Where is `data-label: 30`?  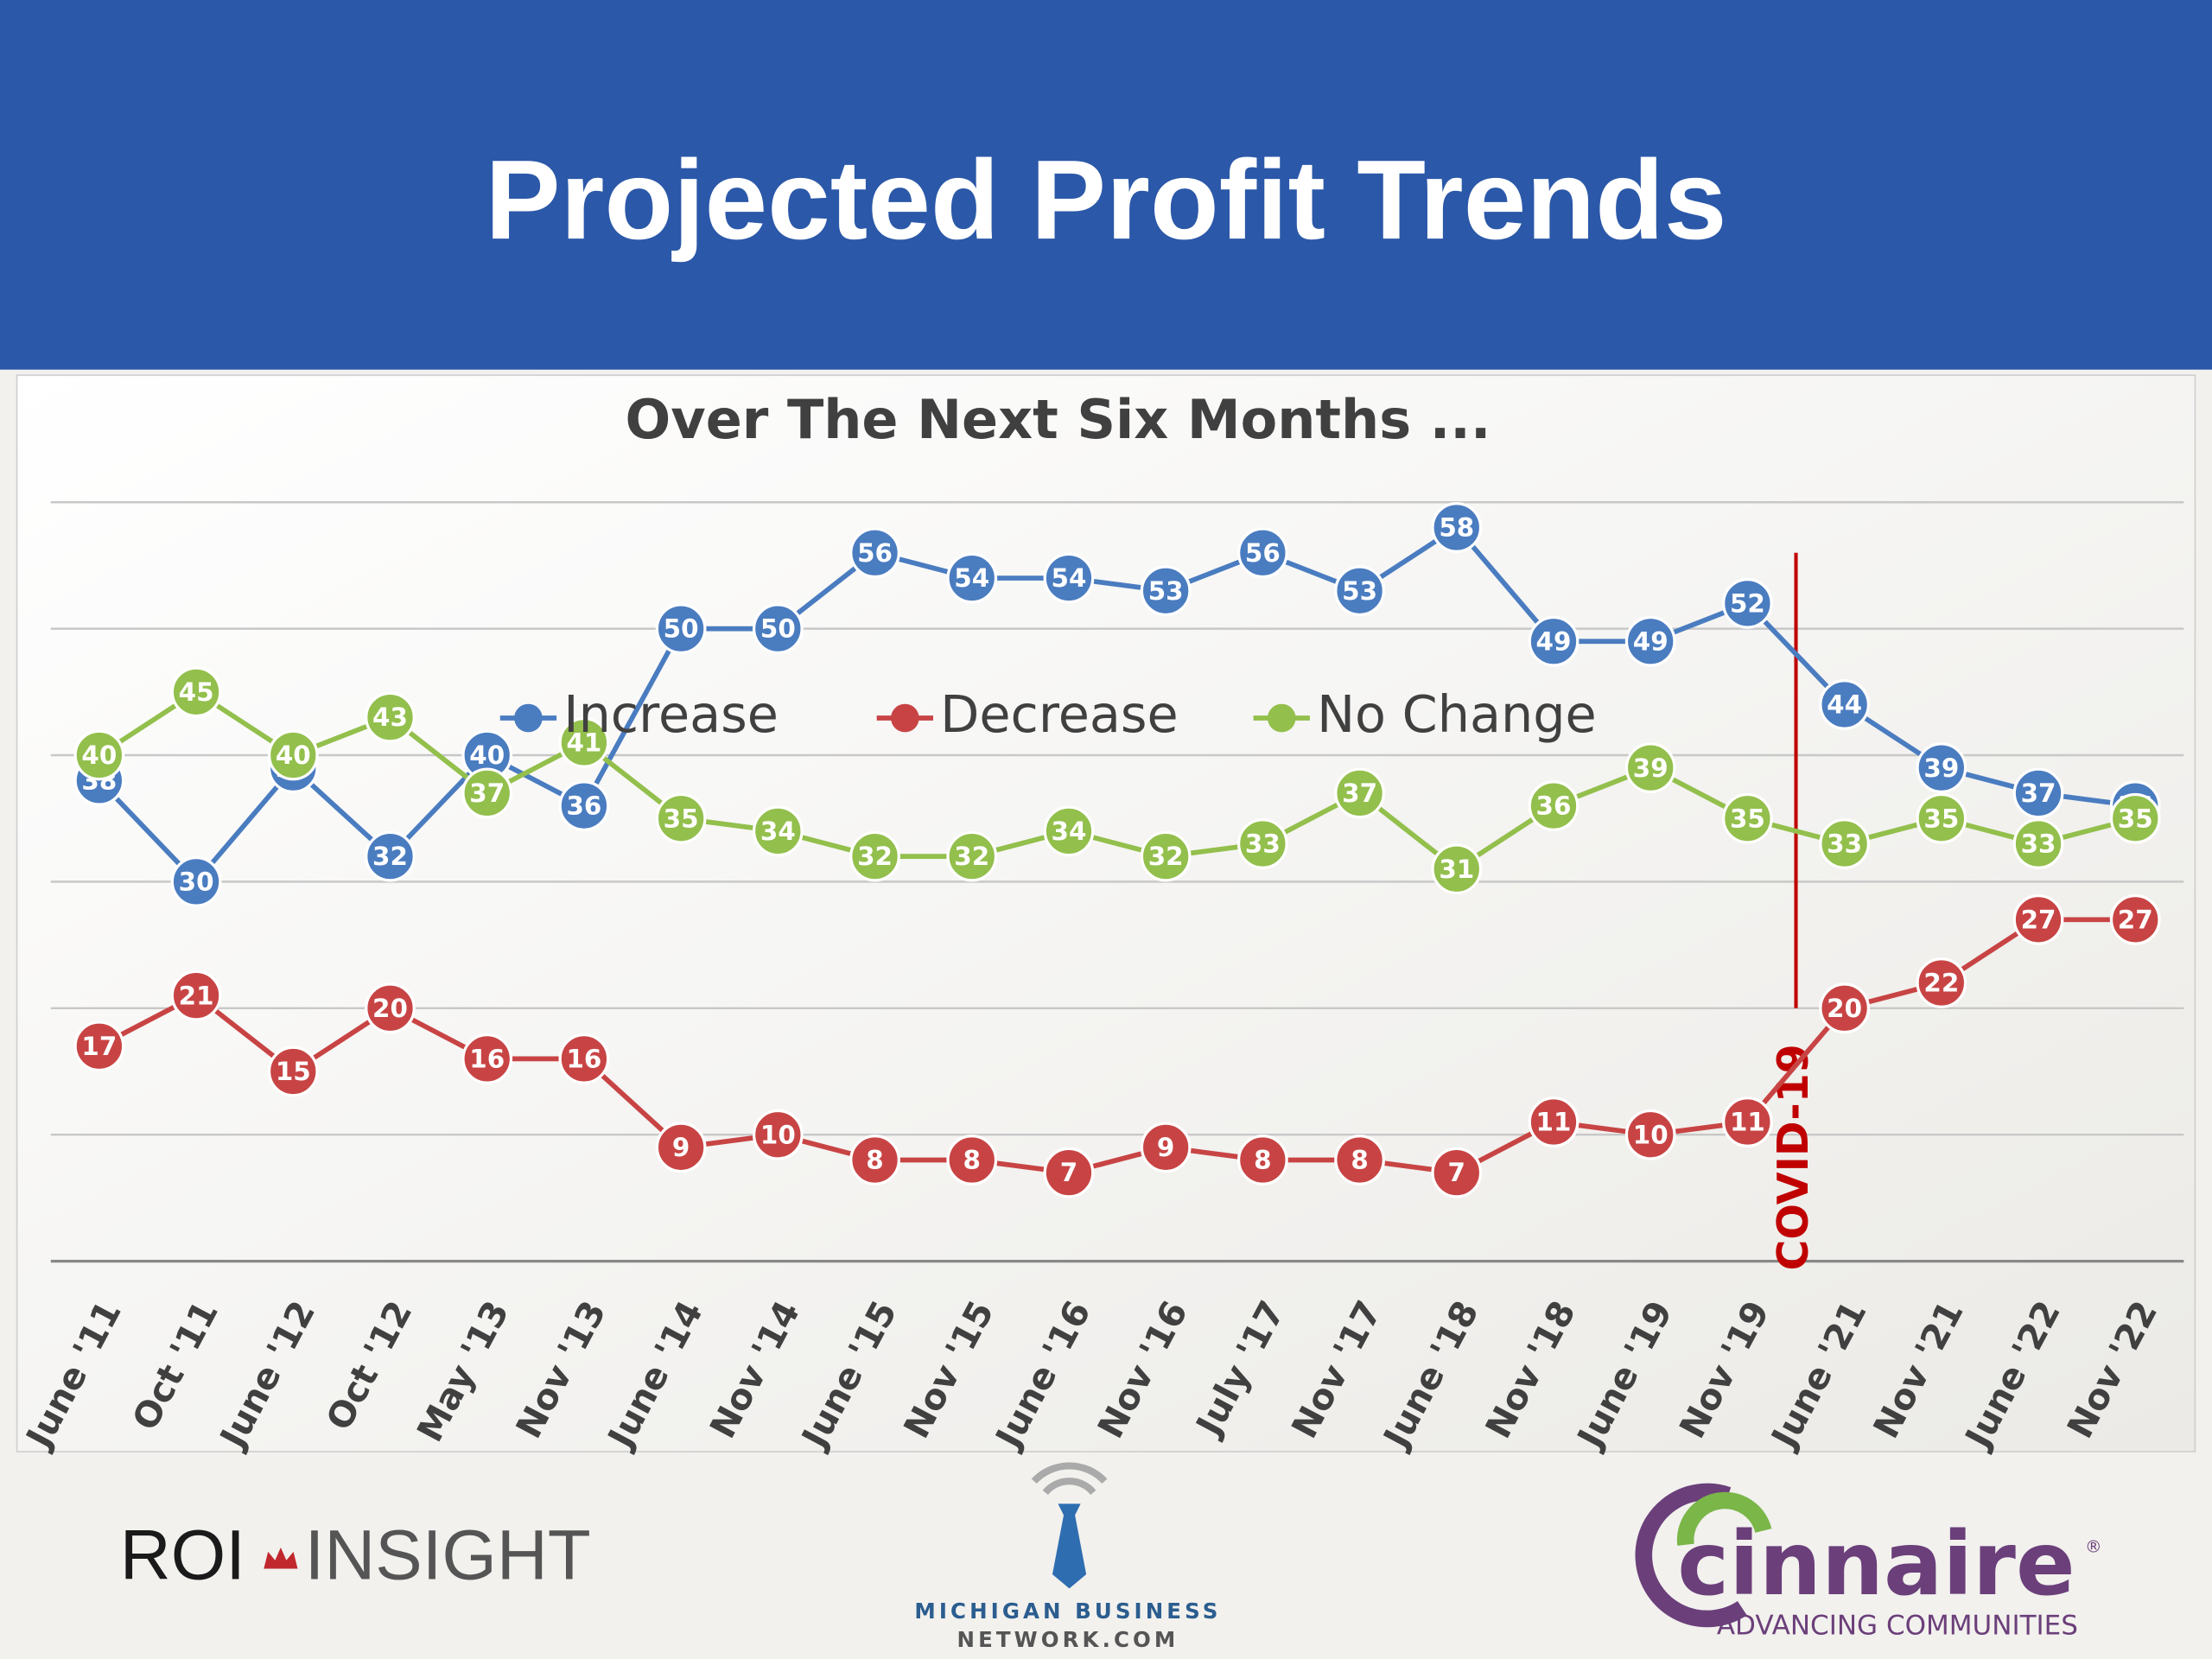 data-label: 30 is located at coordinates (196, 882).